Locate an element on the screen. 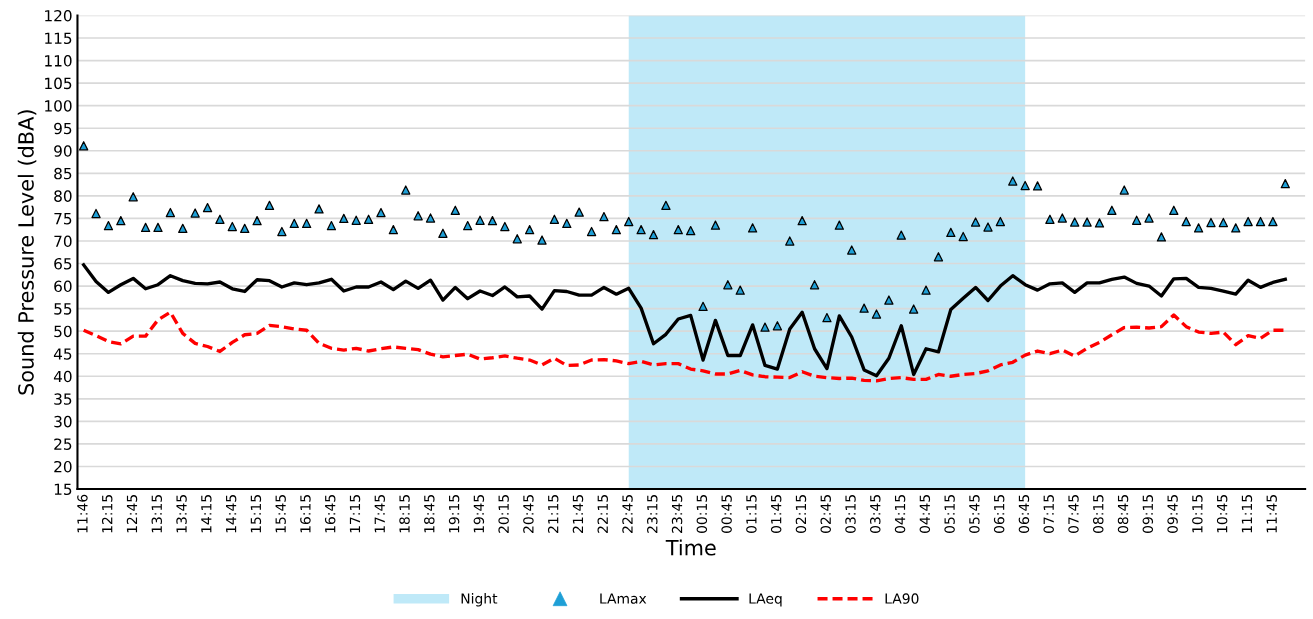 This screenshot has height=619, width=1313. x-tick-label: 19:45 is located at coordinates (479, 514).